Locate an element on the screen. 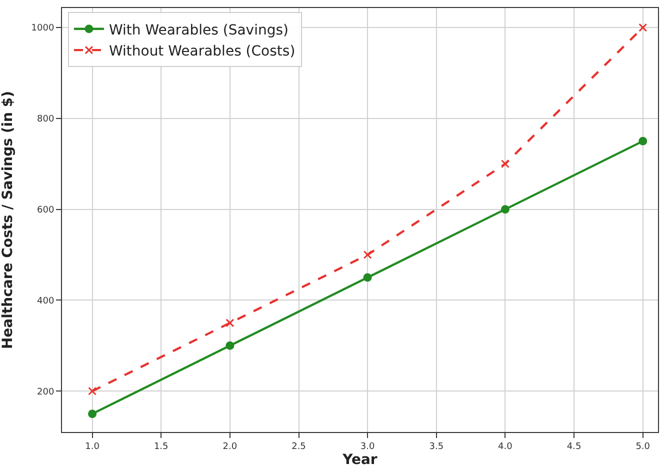 The height and width of the screenshot is (472, 662). x-tick-label: 5.0 is located at coordinates (643, 447).